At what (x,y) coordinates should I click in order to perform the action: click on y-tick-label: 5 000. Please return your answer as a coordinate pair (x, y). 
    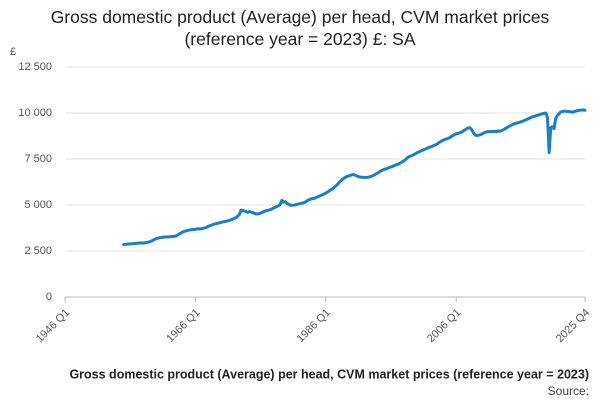
    Looking at the image, I should click on (38, 205).